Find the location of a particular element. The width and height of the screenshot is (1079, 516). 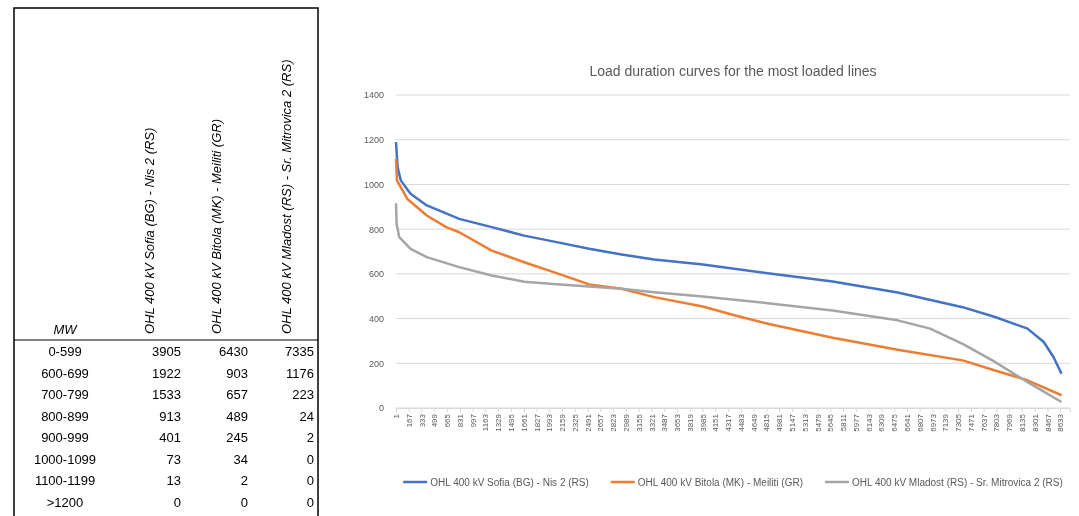

y-tick-label: 600 is located at coordinates (376, 274).